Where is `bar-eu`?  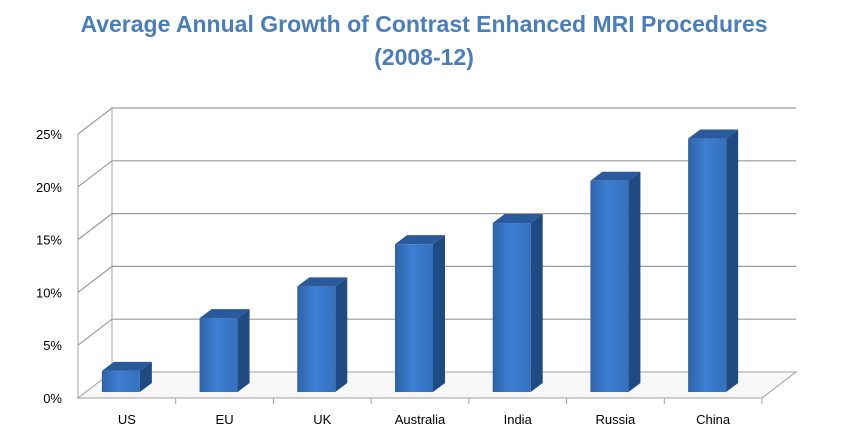 bar-eu is located at coordinates (224, 350).